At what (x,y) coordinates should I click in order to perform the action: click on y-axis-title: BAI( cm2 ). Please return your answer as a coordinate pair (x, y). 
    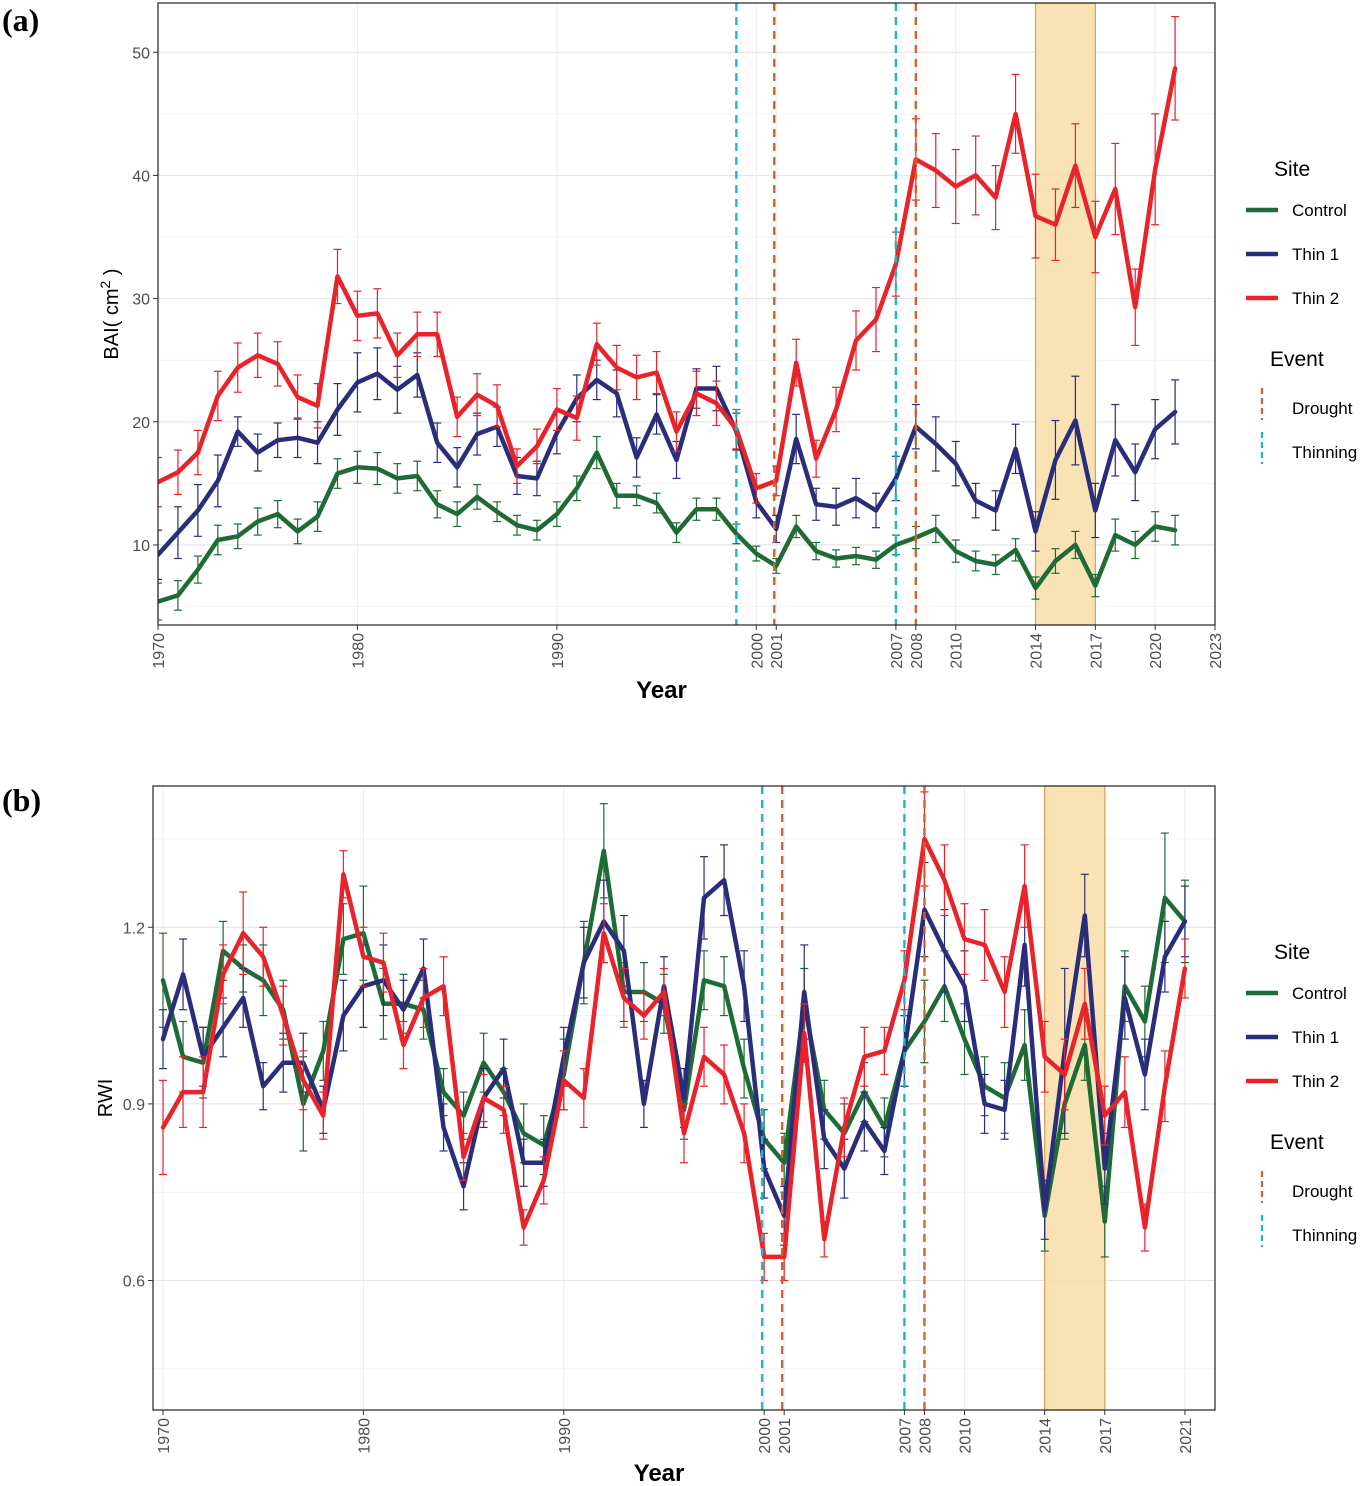
    Looking at the image, I should click on (110, 313).